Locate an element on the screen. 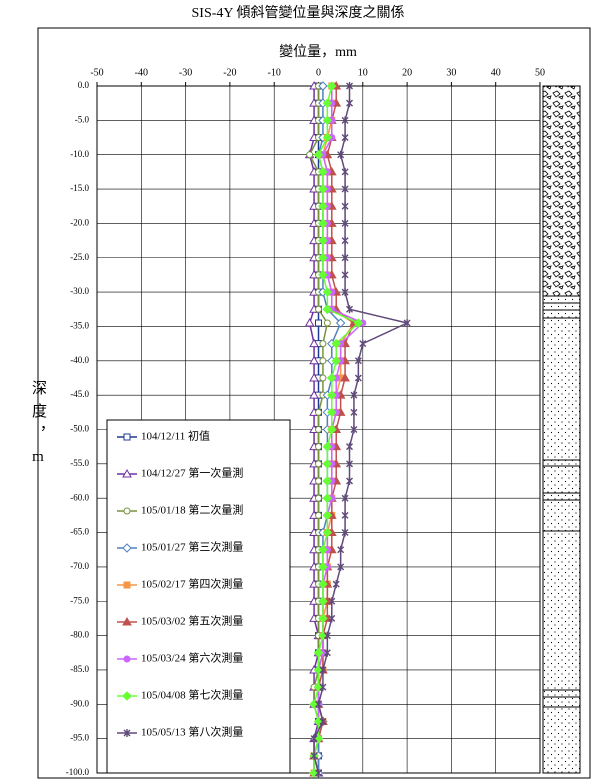 The height and width of the screenshot is (783, 596). x-tick-label: 50 is located at coordinates (540, 72).